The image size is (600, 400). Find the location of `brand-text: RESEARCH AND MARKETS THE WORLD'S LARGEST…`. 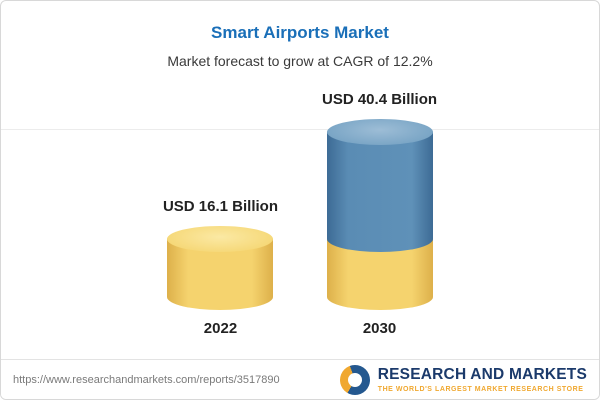

brand-text: RESEARCH AND MARKETS THE WORLD'S LARGEST… is located at coordinates (482, 379).